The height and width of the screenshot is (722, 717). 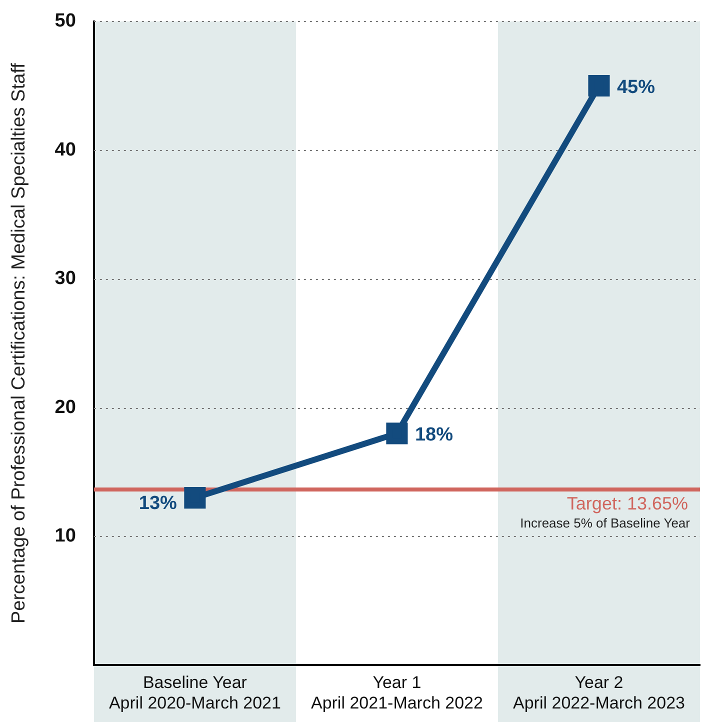 I want to click on annotation: Increase 5% of Baseline Year, so click(x=605, y=523).